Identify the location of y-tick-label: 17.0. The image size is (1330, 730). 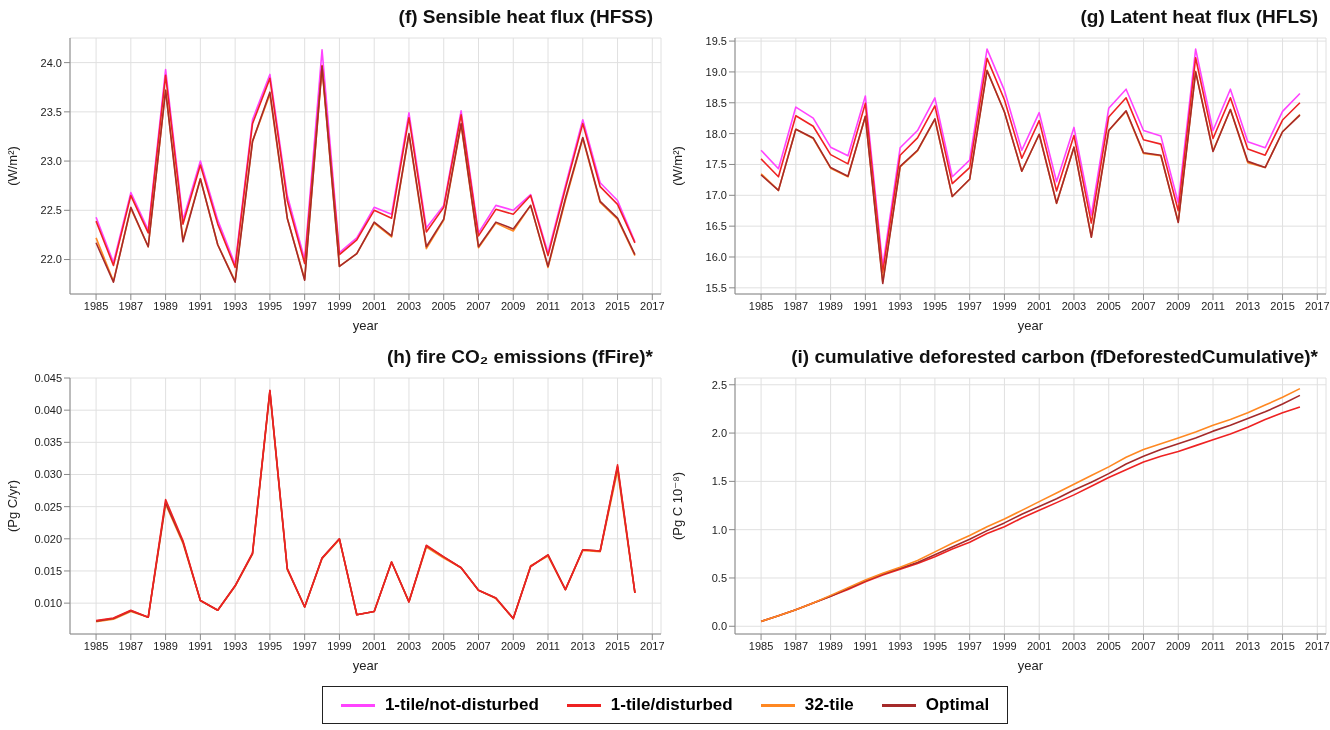
(716, 195).